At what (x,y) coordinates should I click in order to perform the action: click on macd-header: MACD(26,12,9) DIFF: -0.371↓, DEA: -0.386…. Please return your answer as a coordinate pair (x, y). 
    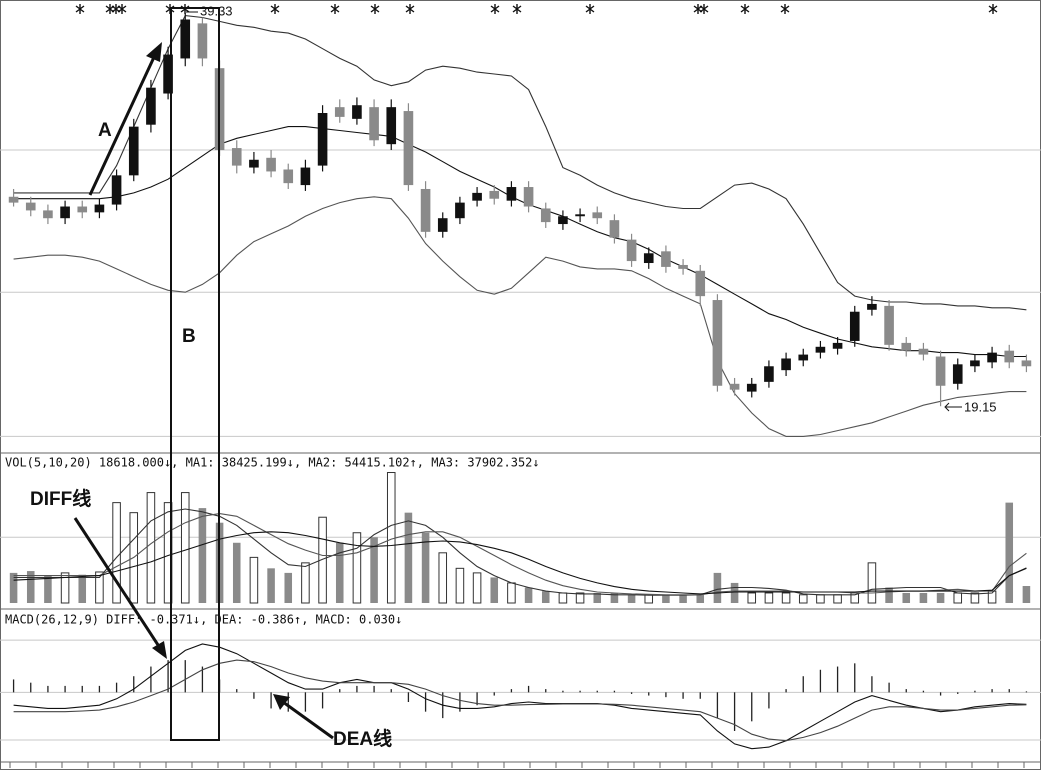
    Looking at the image, I should click on (203, 620).